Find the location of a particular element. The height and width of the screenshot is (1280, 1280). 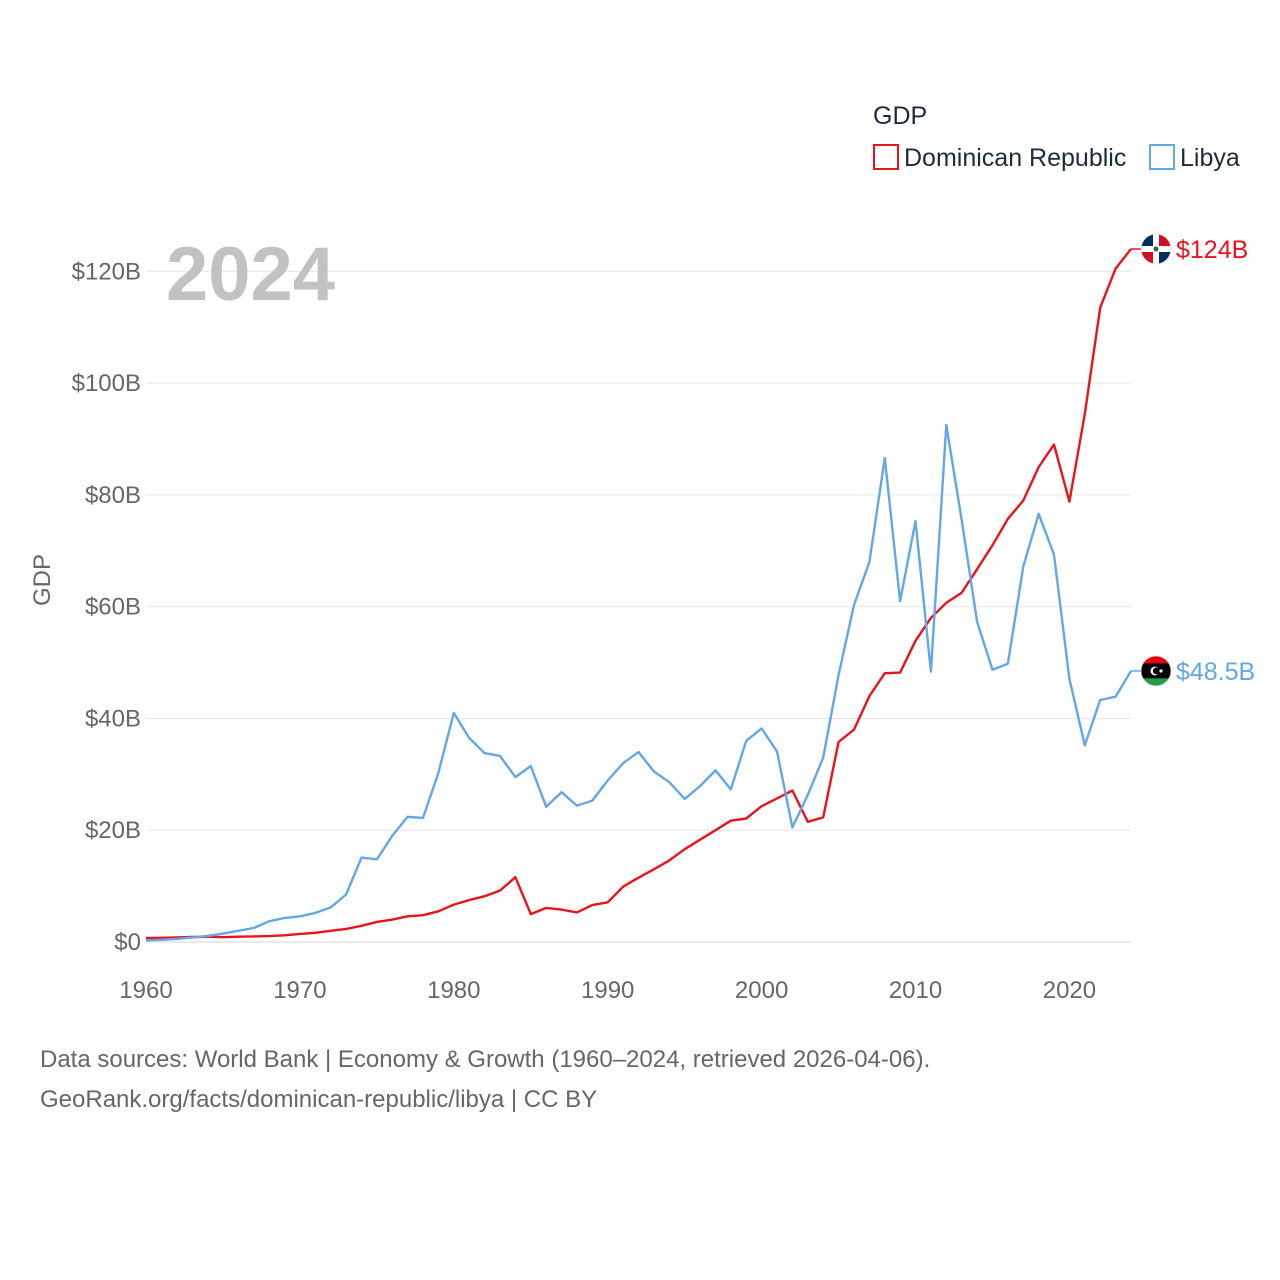

dominican-republic-flag-icon is located at coordinates (1156, 249).